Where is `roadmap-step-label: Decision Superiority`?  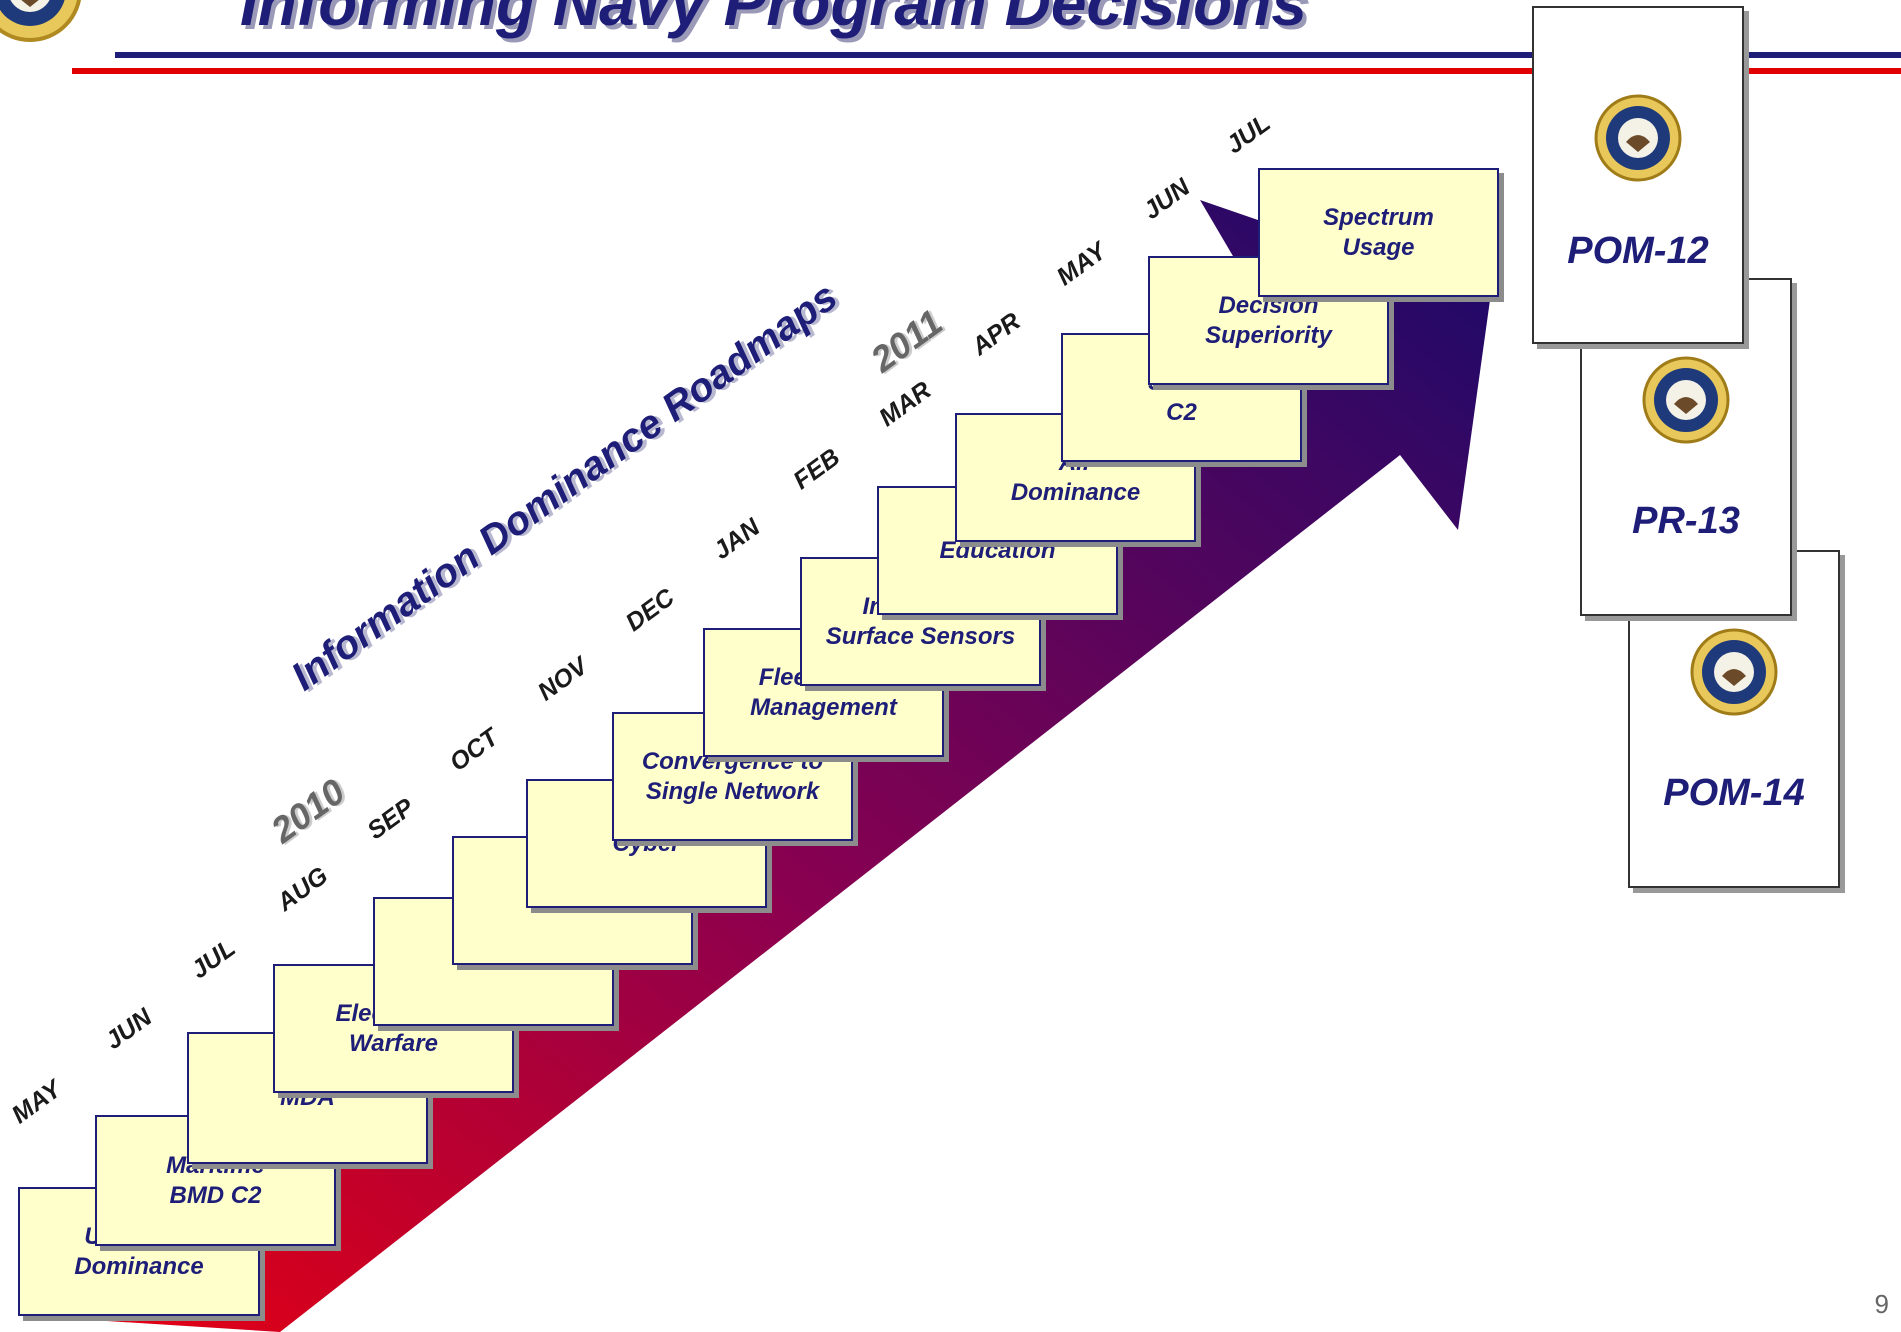 roadmap-step-label: Decision Superiority is located at coordinates (1268, 320).